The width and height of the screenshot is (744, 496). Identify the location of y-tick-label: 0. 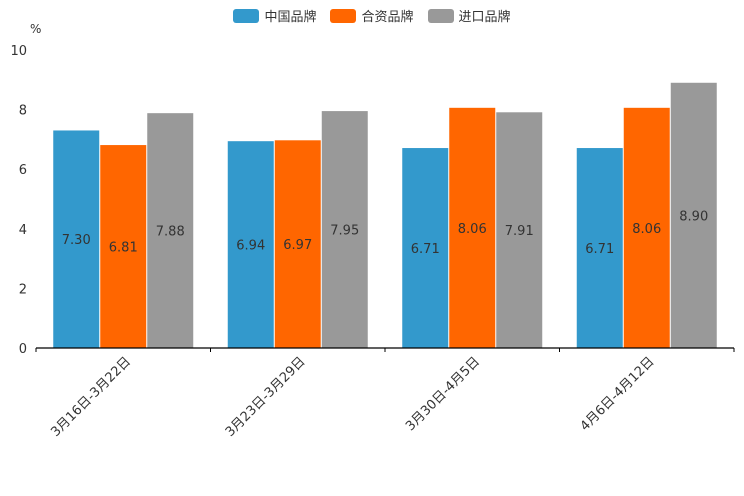
(23, 349).